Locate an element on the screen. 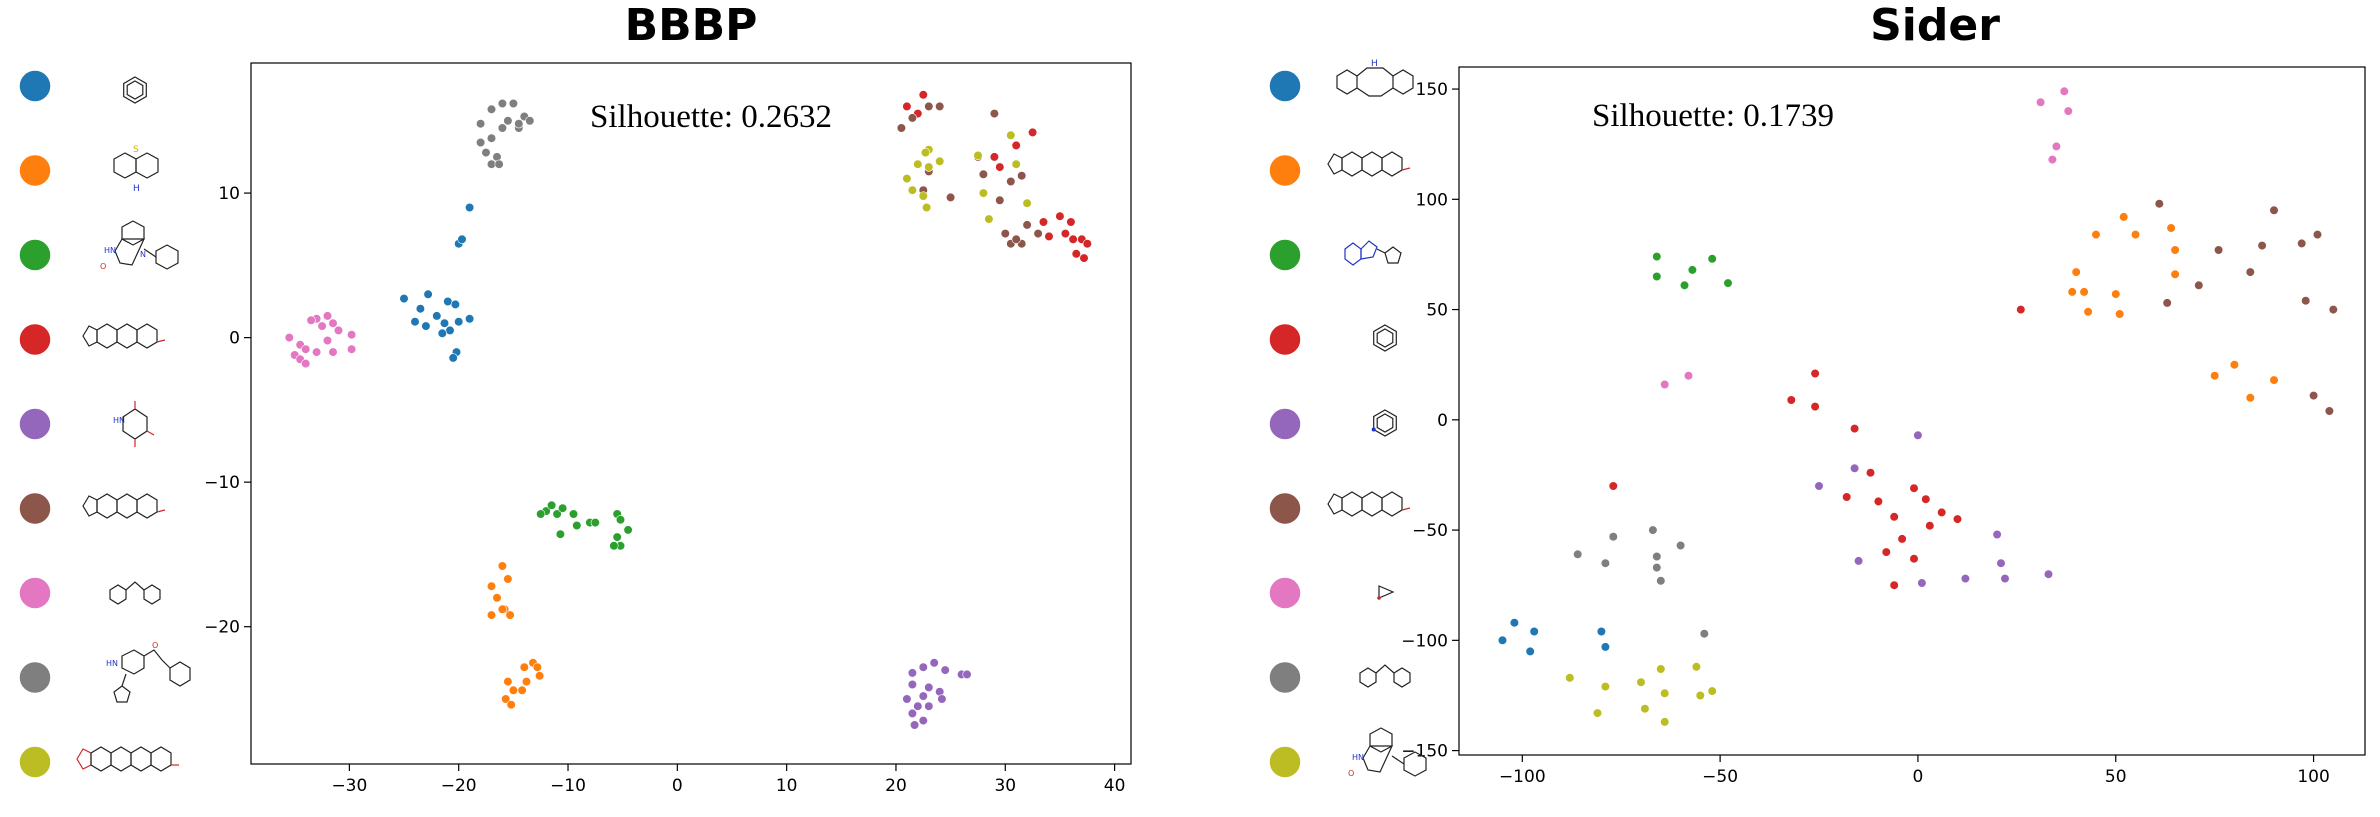 Image resolution: width=2380 pixels, height=817 pixels. svg-text: H is located at coordinates (136, 189).